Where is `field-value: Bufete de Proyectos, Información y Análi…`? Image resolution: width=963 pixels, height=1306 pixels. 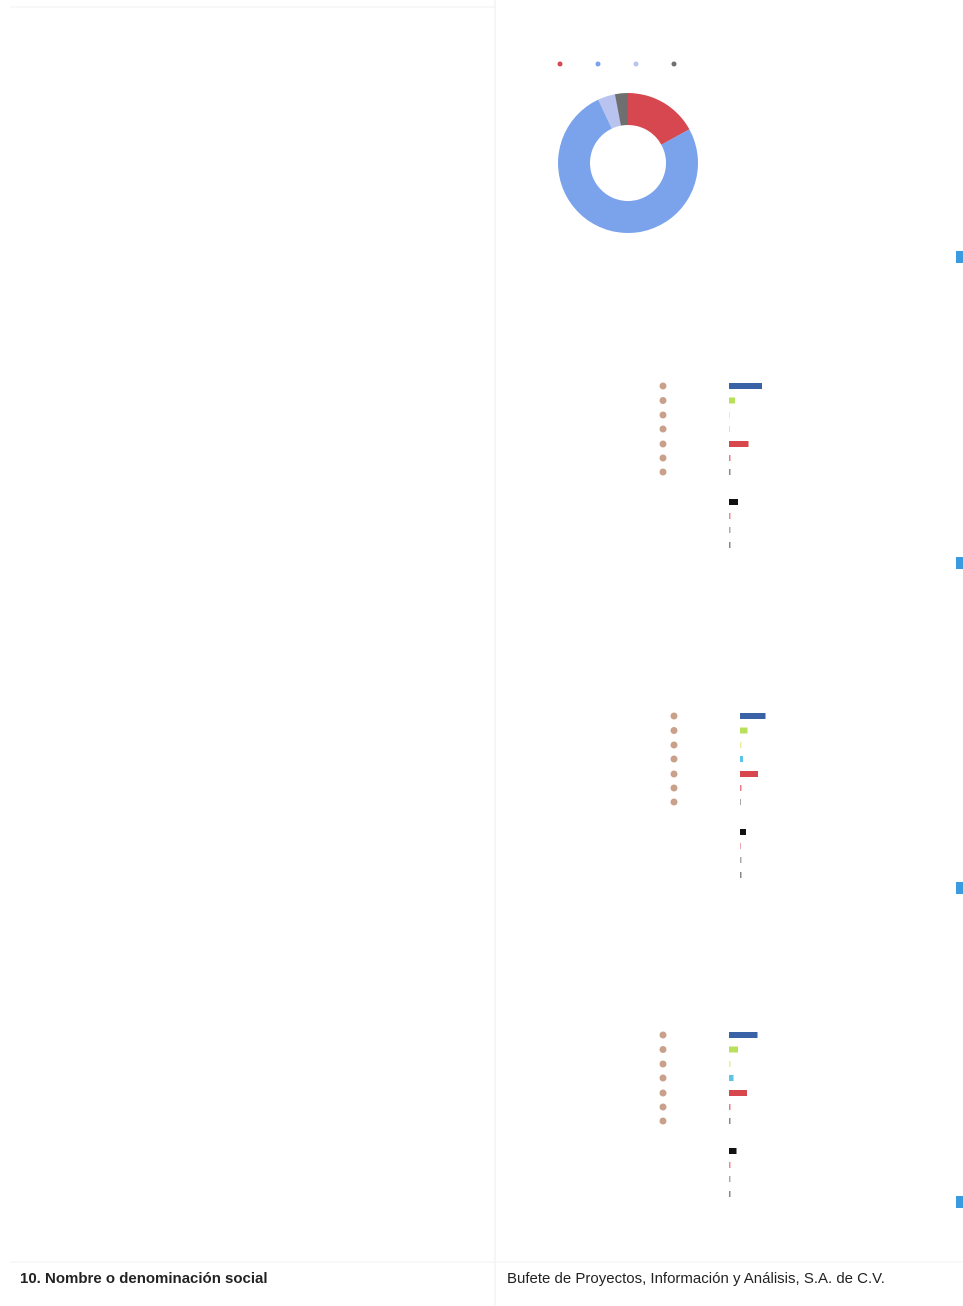
field-value: Bufete de Proyectos, Información y Análi… is located at coordinates (696, 1278).